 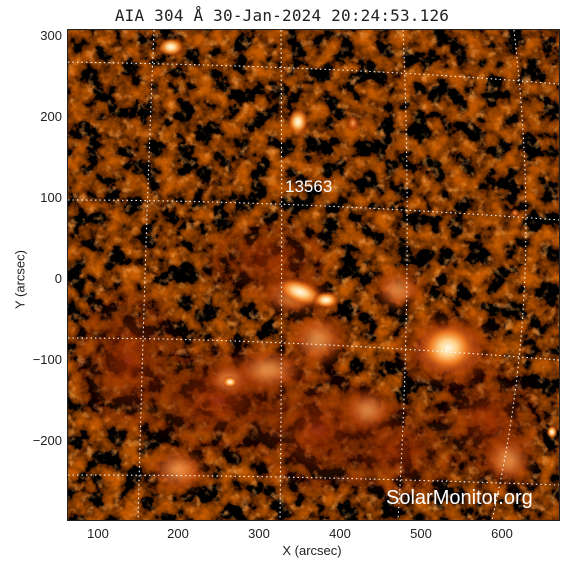 What do you see at coordinates (312, 550) in the screenshot?
I see `x-axis-title: X (arcsec)` at bounding box center [312, 550].